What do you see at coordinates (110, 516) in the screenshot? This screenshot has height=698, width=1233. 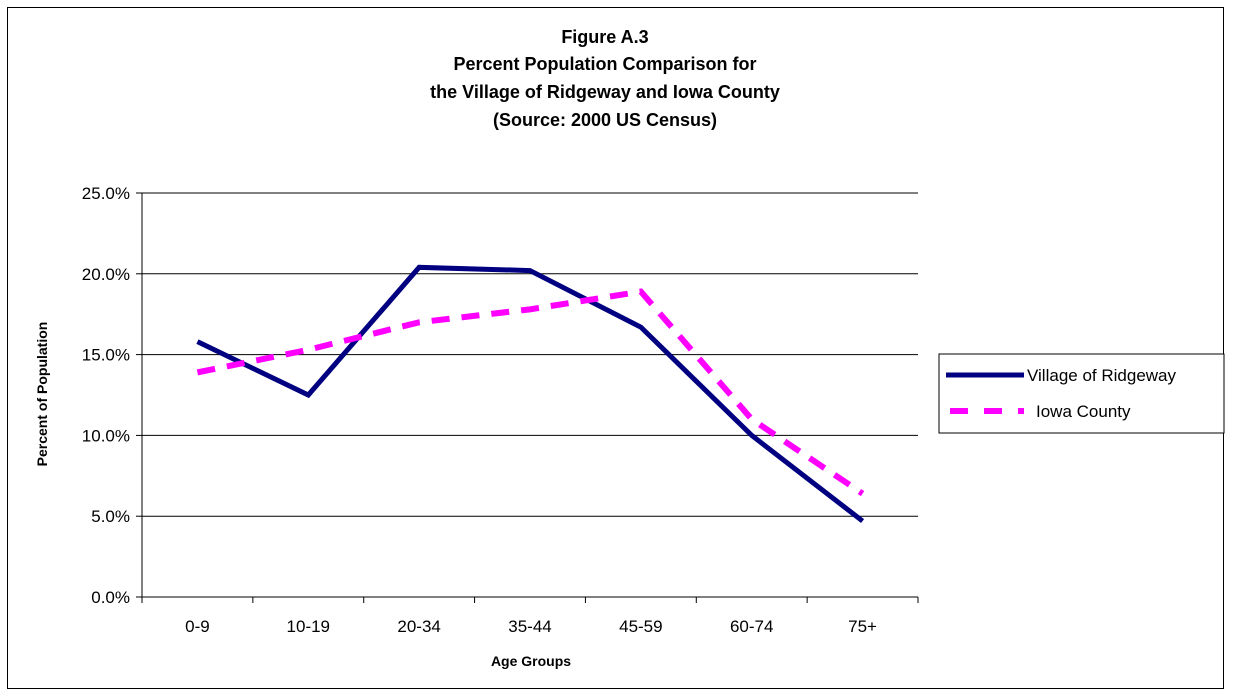 I see `y-tick-label: 5.0%` at bounding box center [110, 516].